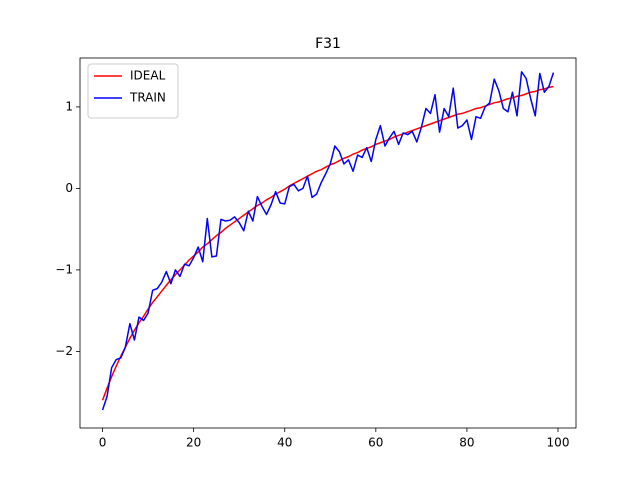 The width and height of the screenshot is (640, 480). I want to click on legend-label: TRAIN, so click(147, 98).